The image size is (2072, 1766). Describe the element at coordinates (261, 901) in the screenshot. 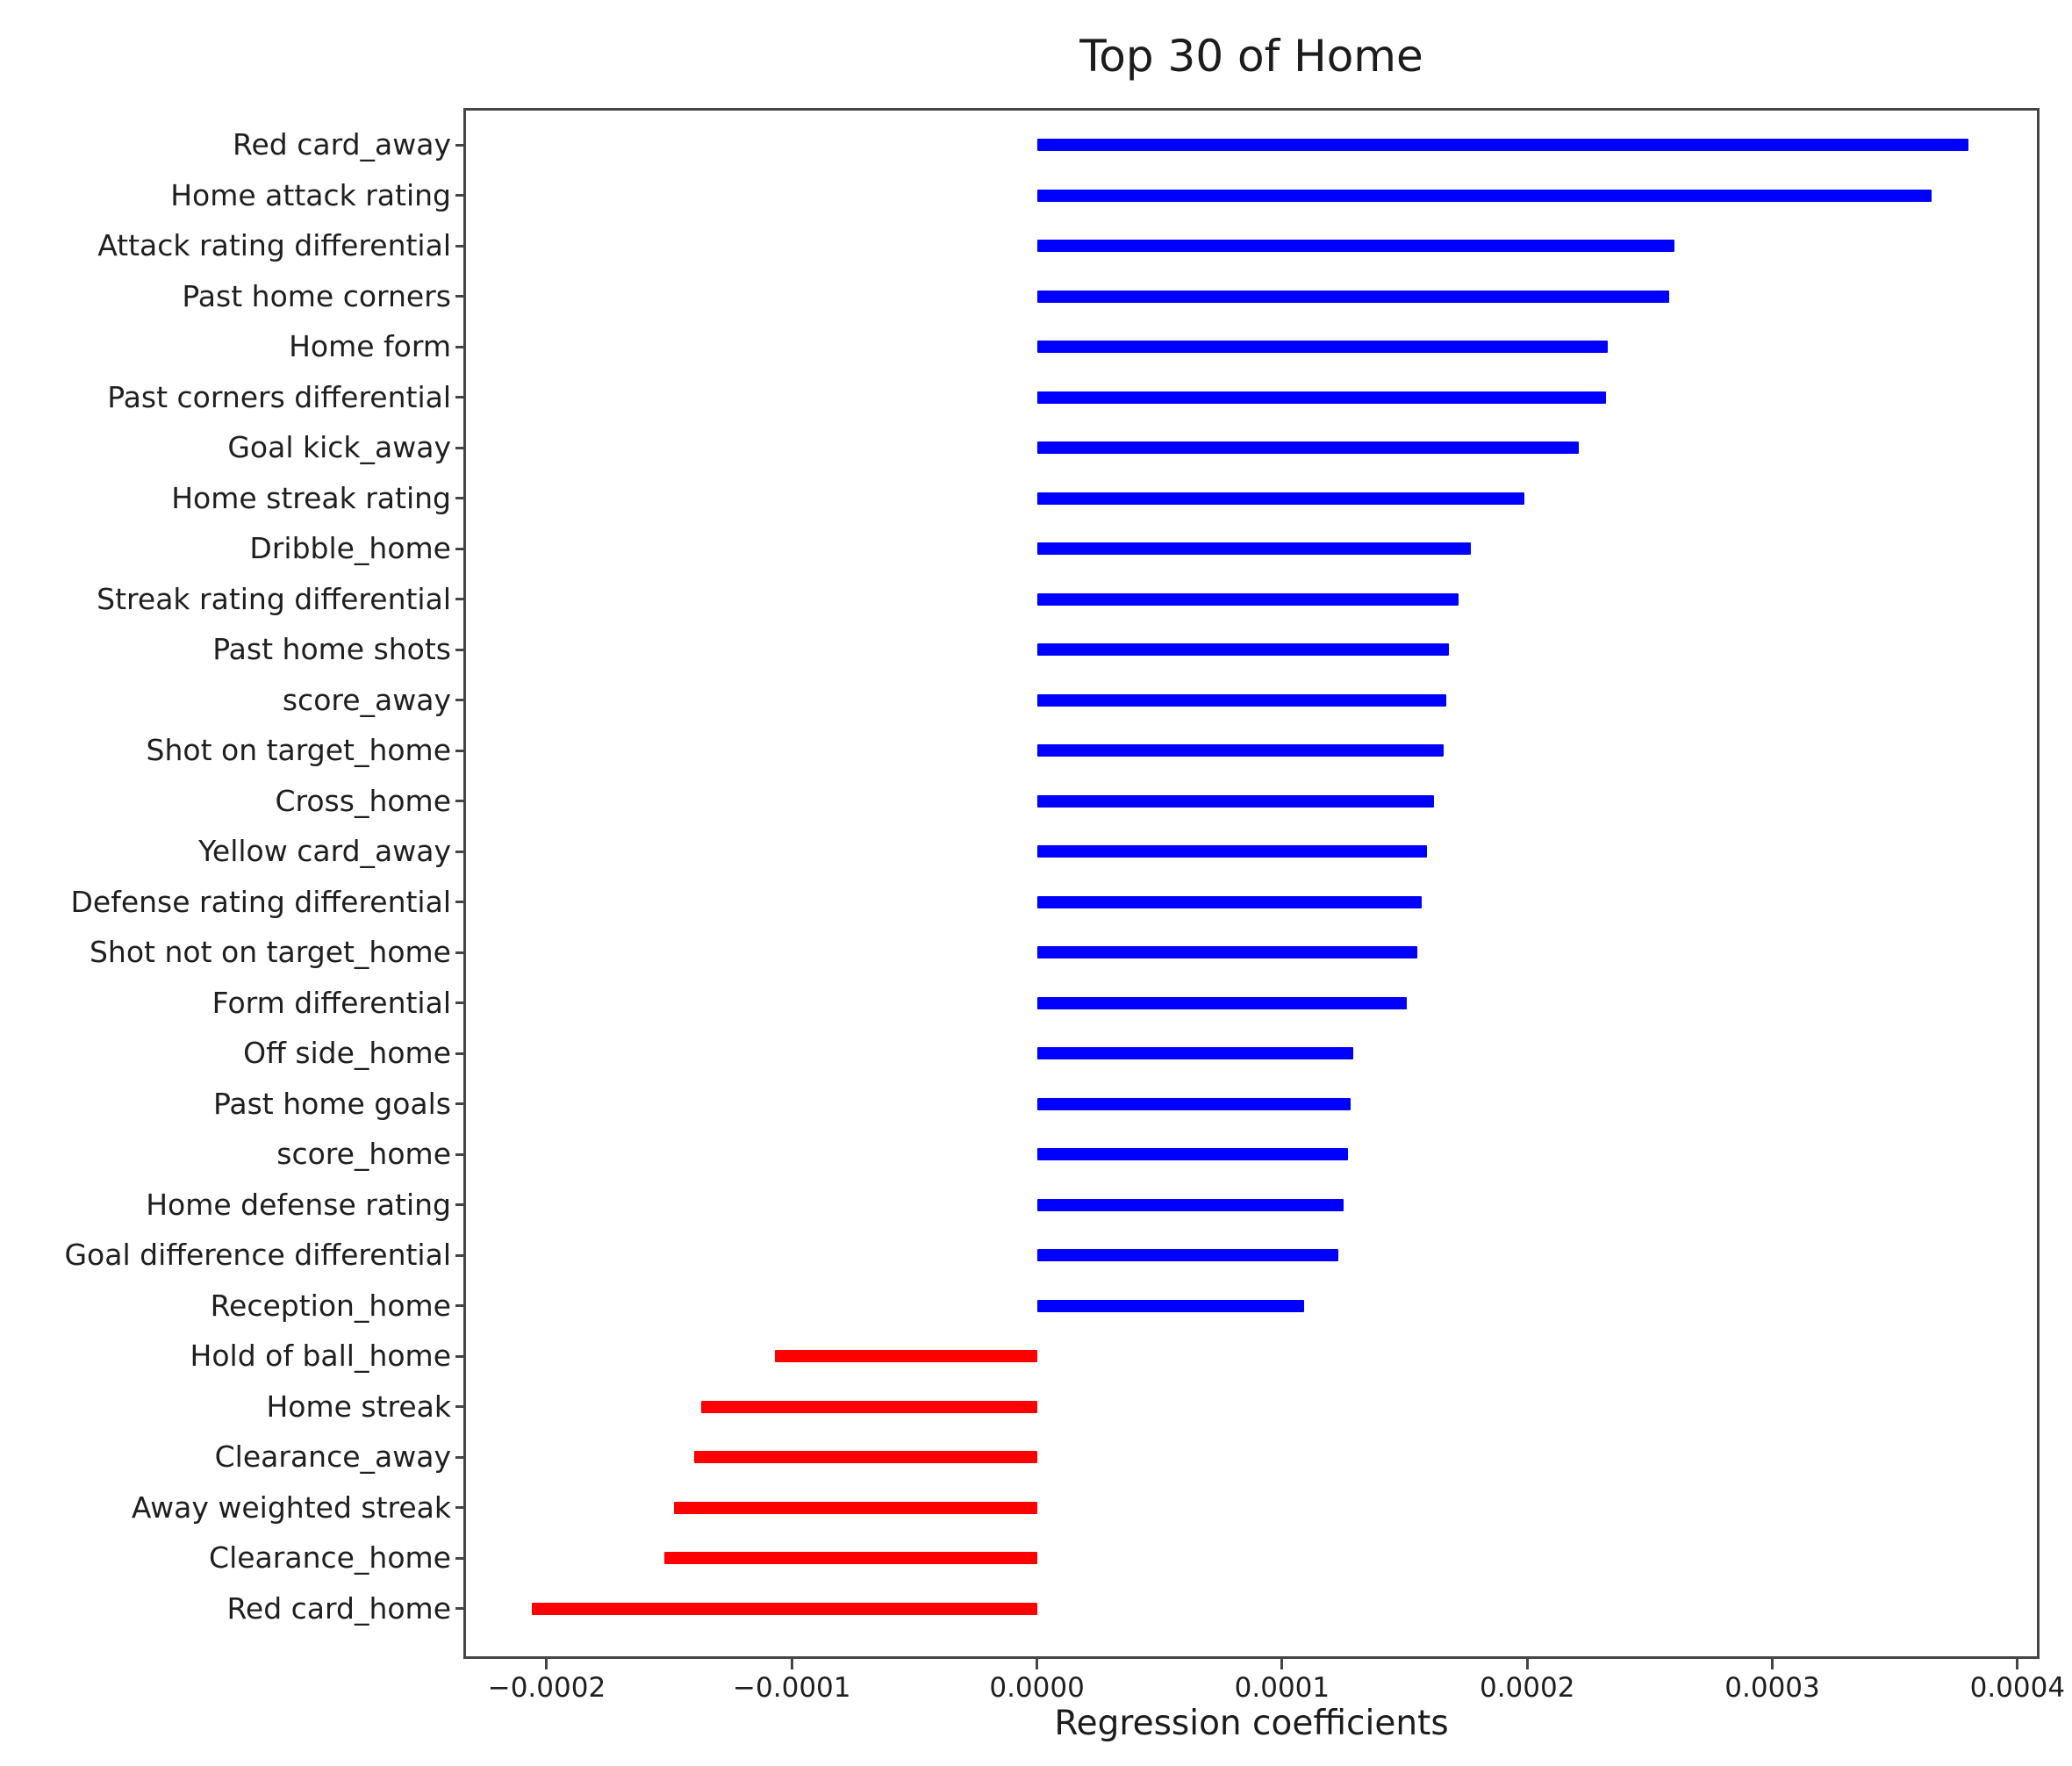

I see `y-tick-label: Defense rating differential` at that location.